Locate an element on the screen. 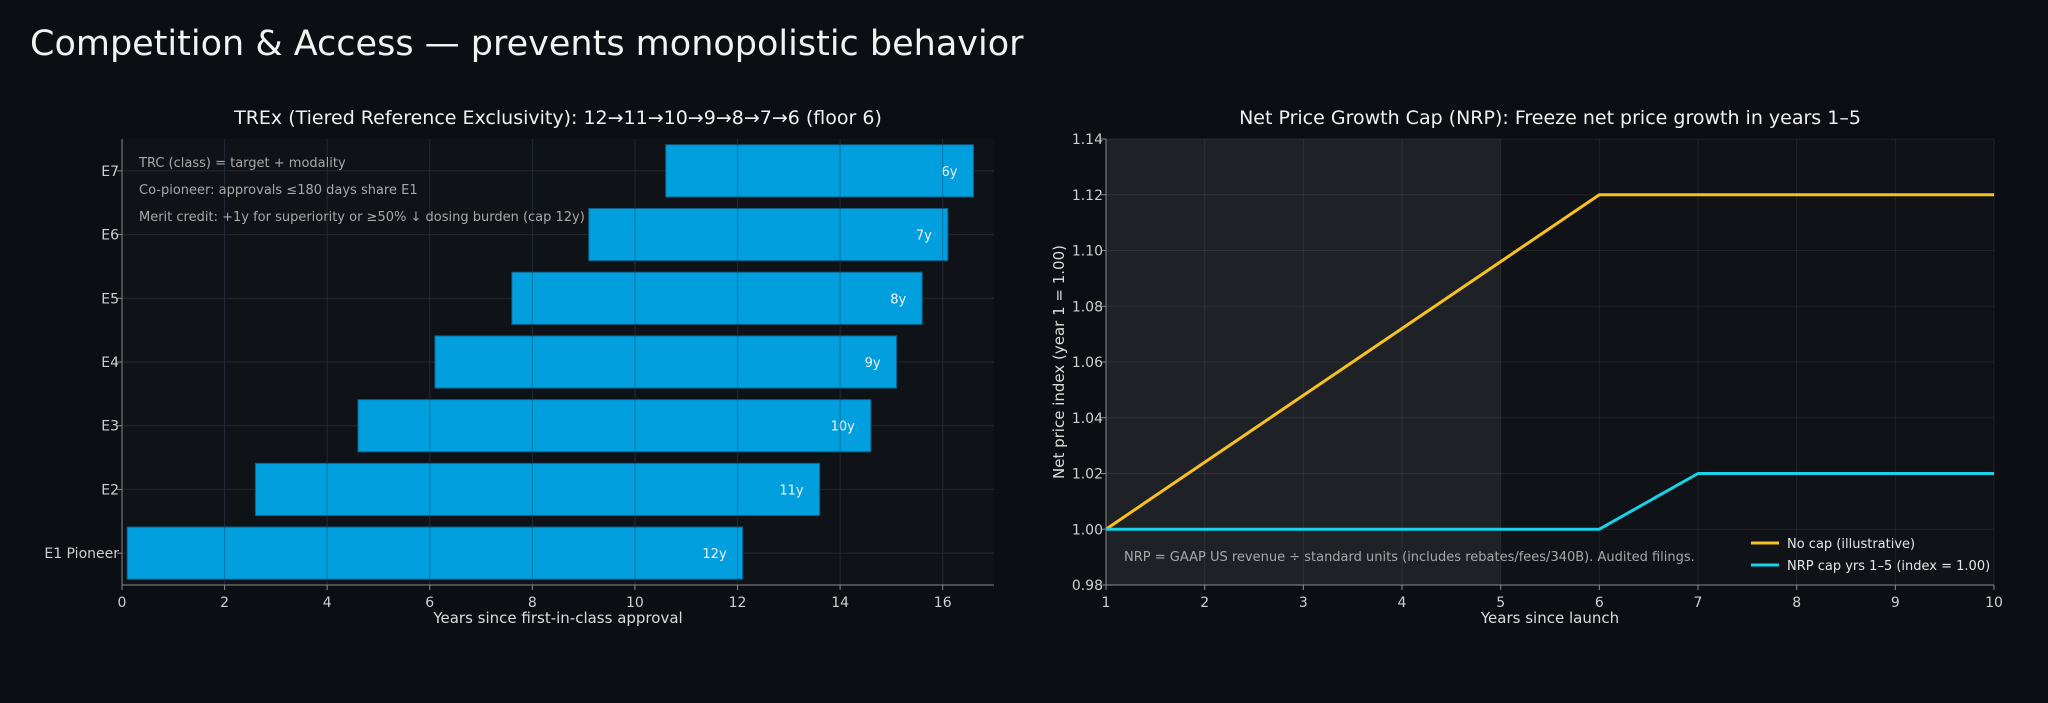 The image size is (2048, 703). nrp-cap-series-line is located at coordinates (1550, 501).